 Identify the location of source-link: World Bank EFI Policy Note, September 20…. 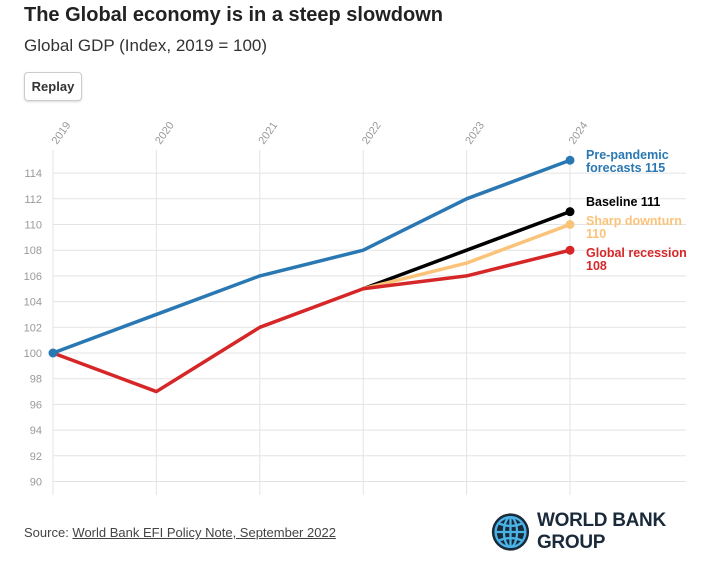
(204, 532).